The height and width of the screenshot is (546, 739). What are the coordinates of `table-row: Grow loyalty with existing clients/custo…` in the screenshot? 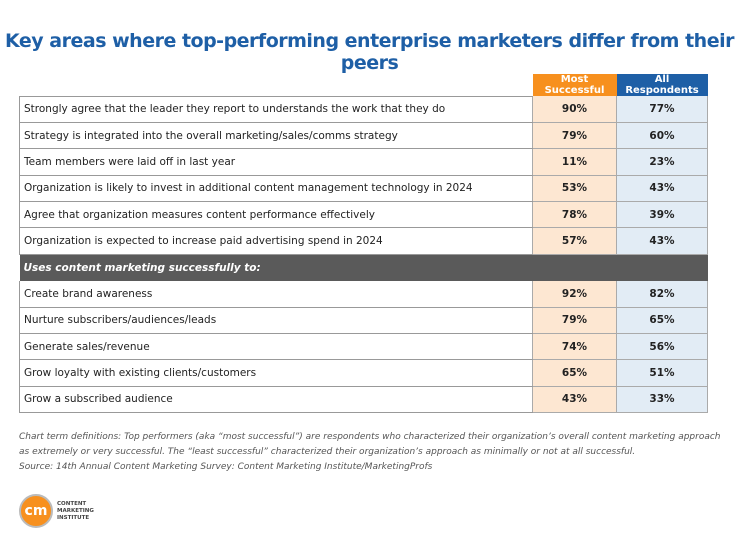 It's located at (363, 373).